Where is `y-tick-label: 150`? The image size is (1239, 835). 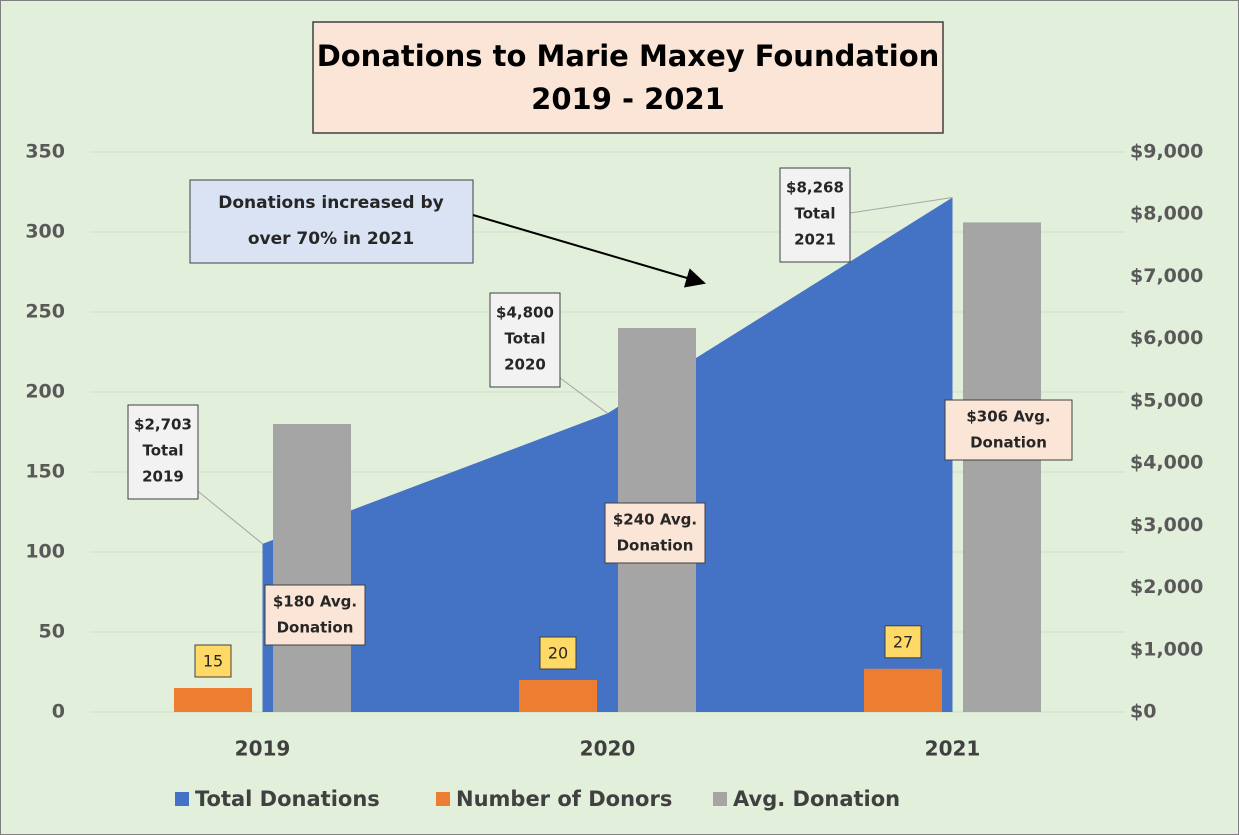 y-tick-label: 150 is located at coordinates (45, 472).